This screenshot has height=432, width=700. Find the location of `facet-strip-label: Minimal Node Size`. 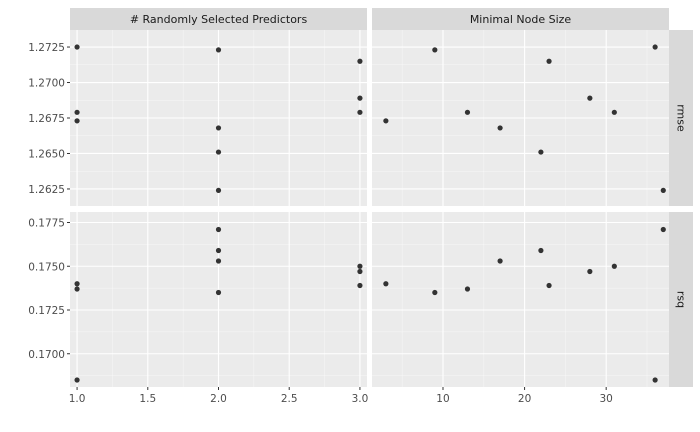

facet-strip-label: Minimal Node Size is located at coordinates (521, 19).